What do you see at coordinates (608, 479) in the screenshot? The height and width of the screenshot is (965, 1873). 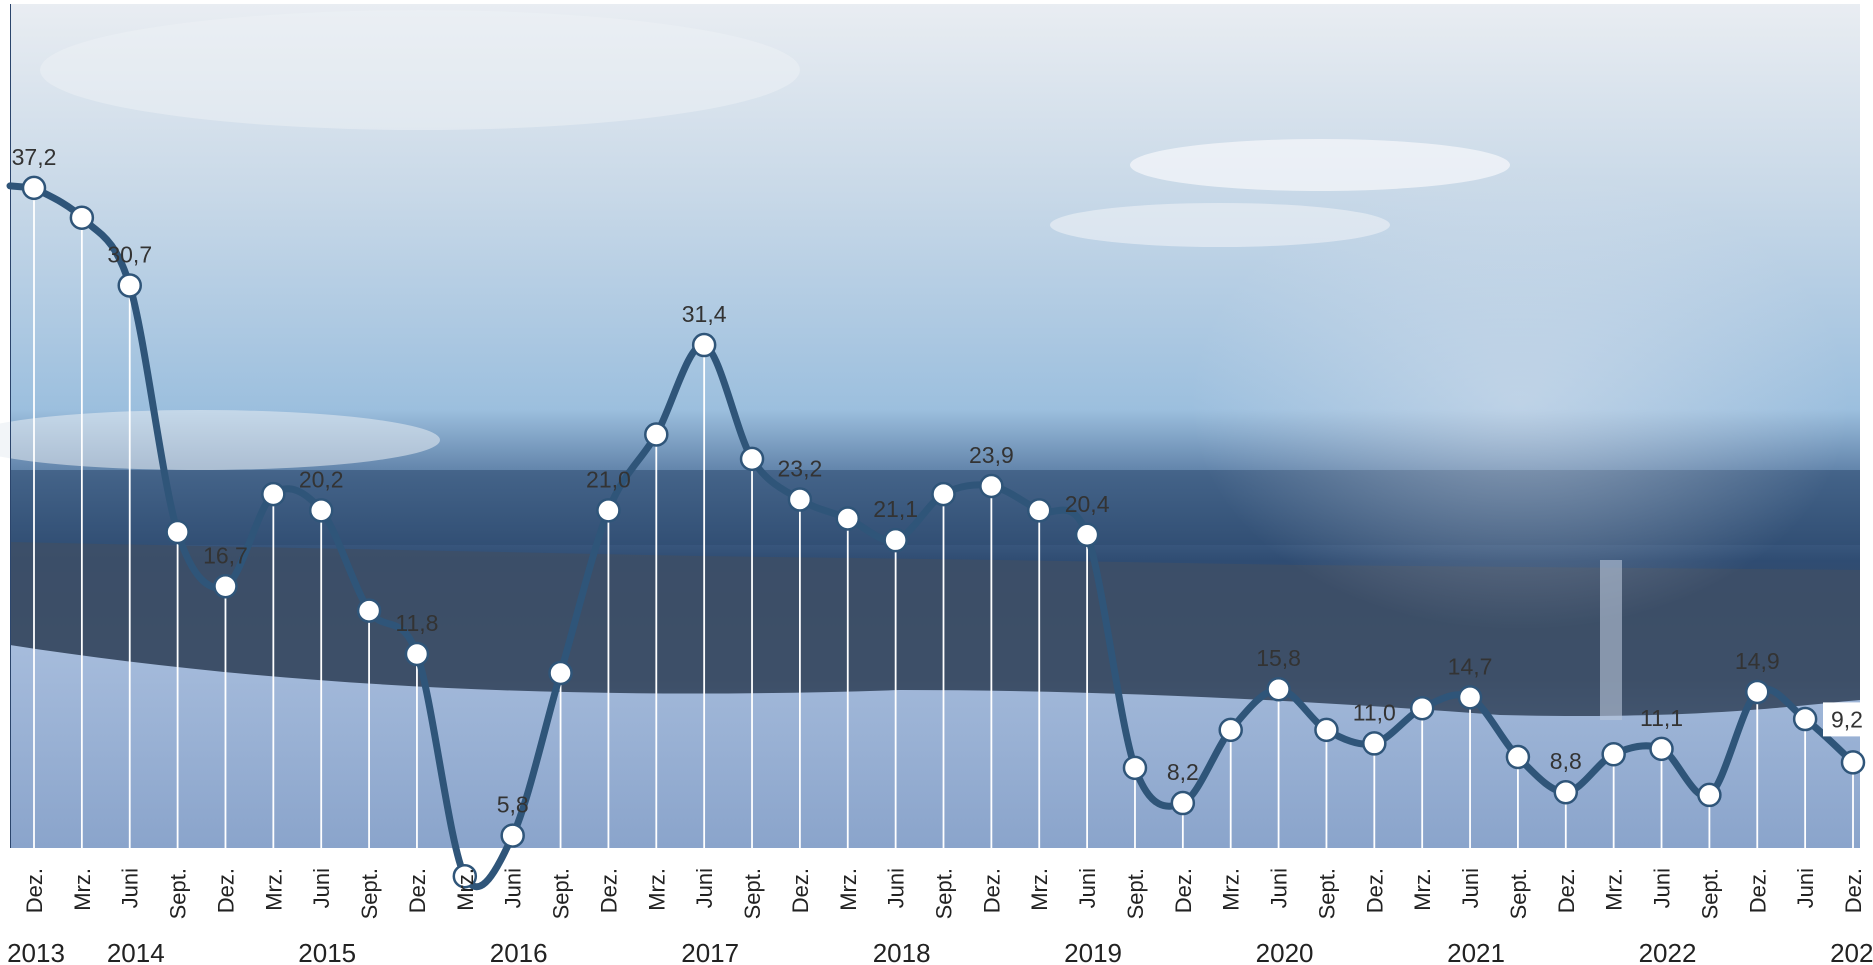 I see `data-label: 21,0` at bounding box center [608, 479].